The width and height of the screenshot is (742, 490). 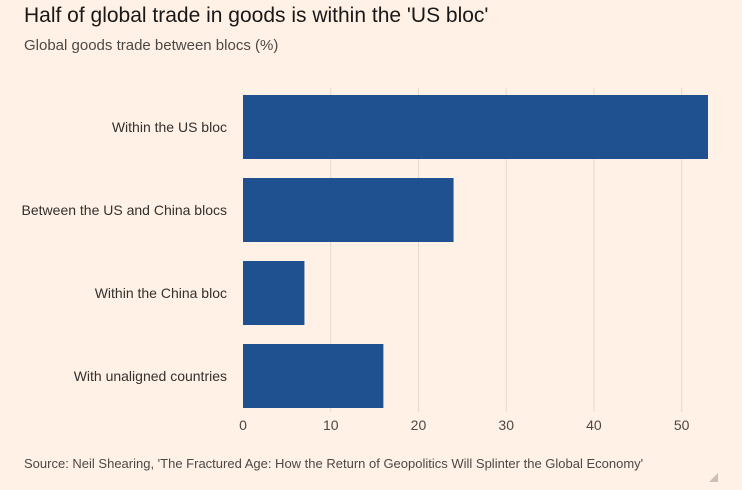 I want to click on category-label: Within the China bloc, so click(x=161, y=293).